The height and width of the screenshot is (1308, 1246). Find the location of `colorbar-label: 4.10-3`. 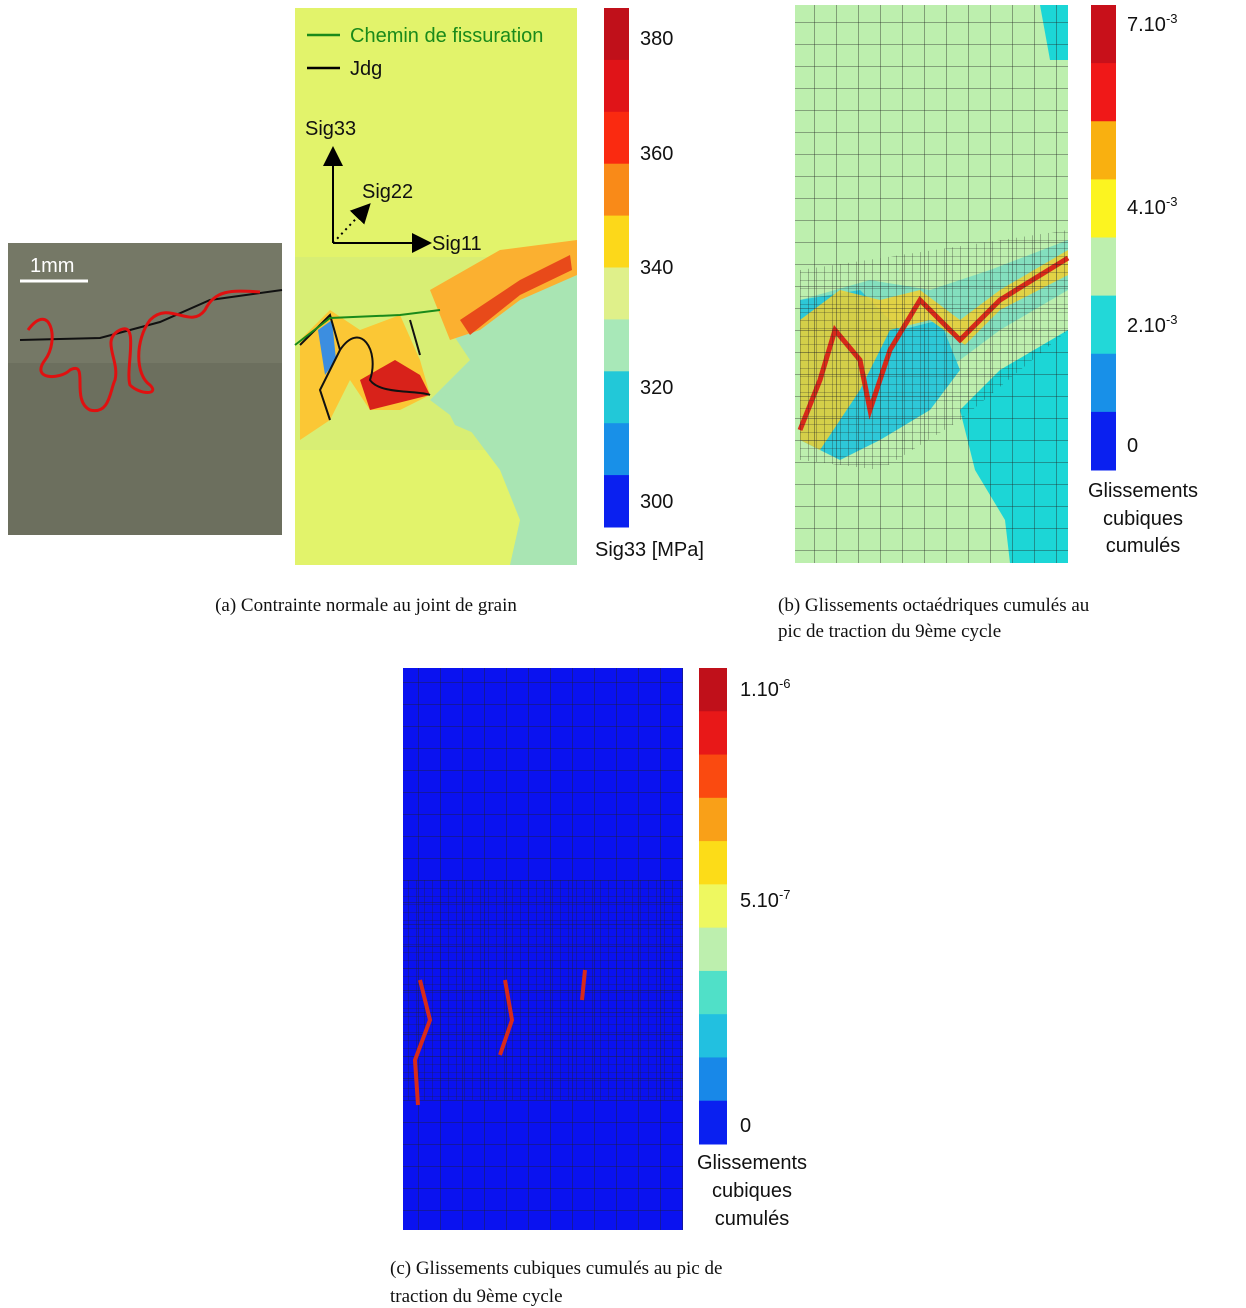

colorbar-label: 4.10-3 is located at coordinates (1152, 206).